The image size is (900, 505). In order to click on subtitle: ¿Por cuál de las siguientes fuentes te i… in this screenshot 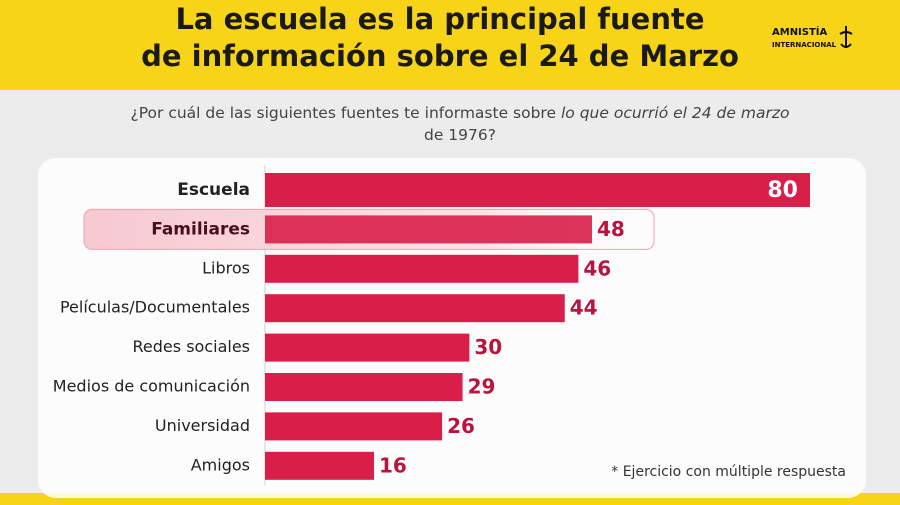, I will do `click(460, 124)`.